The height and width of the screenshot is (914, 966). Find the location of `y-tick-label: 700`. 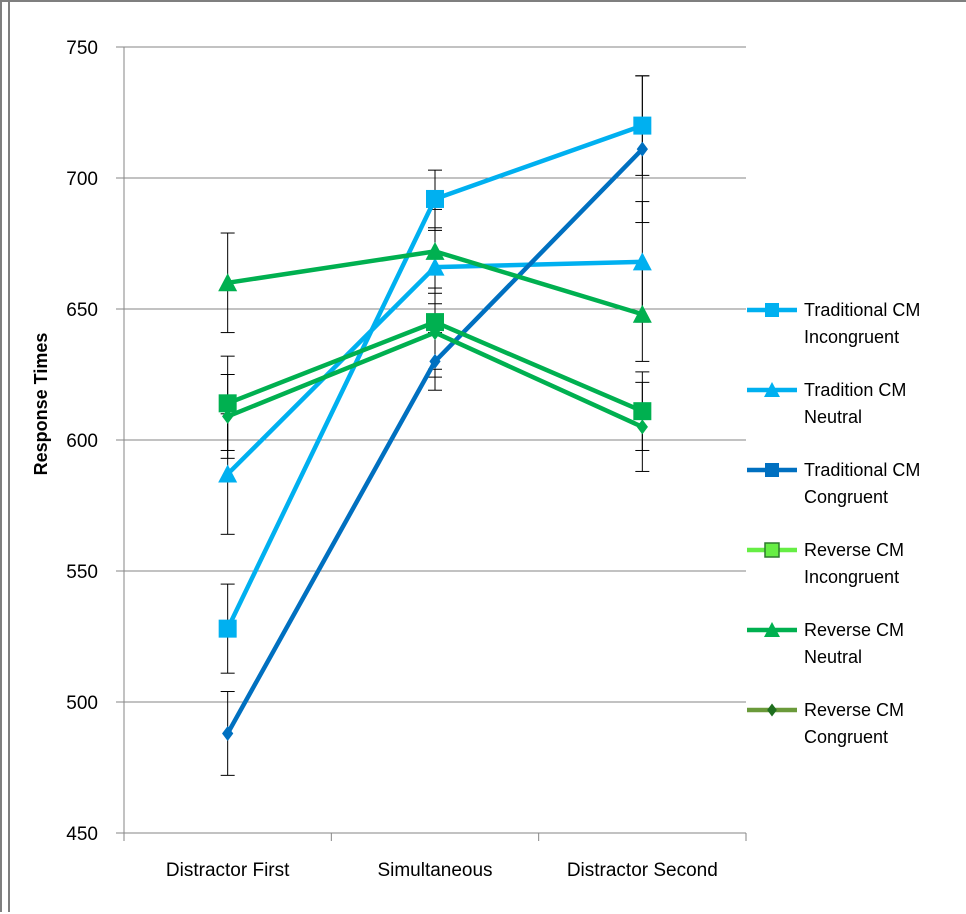

y-tick-label: 700 is located at coordinates (82, 179).